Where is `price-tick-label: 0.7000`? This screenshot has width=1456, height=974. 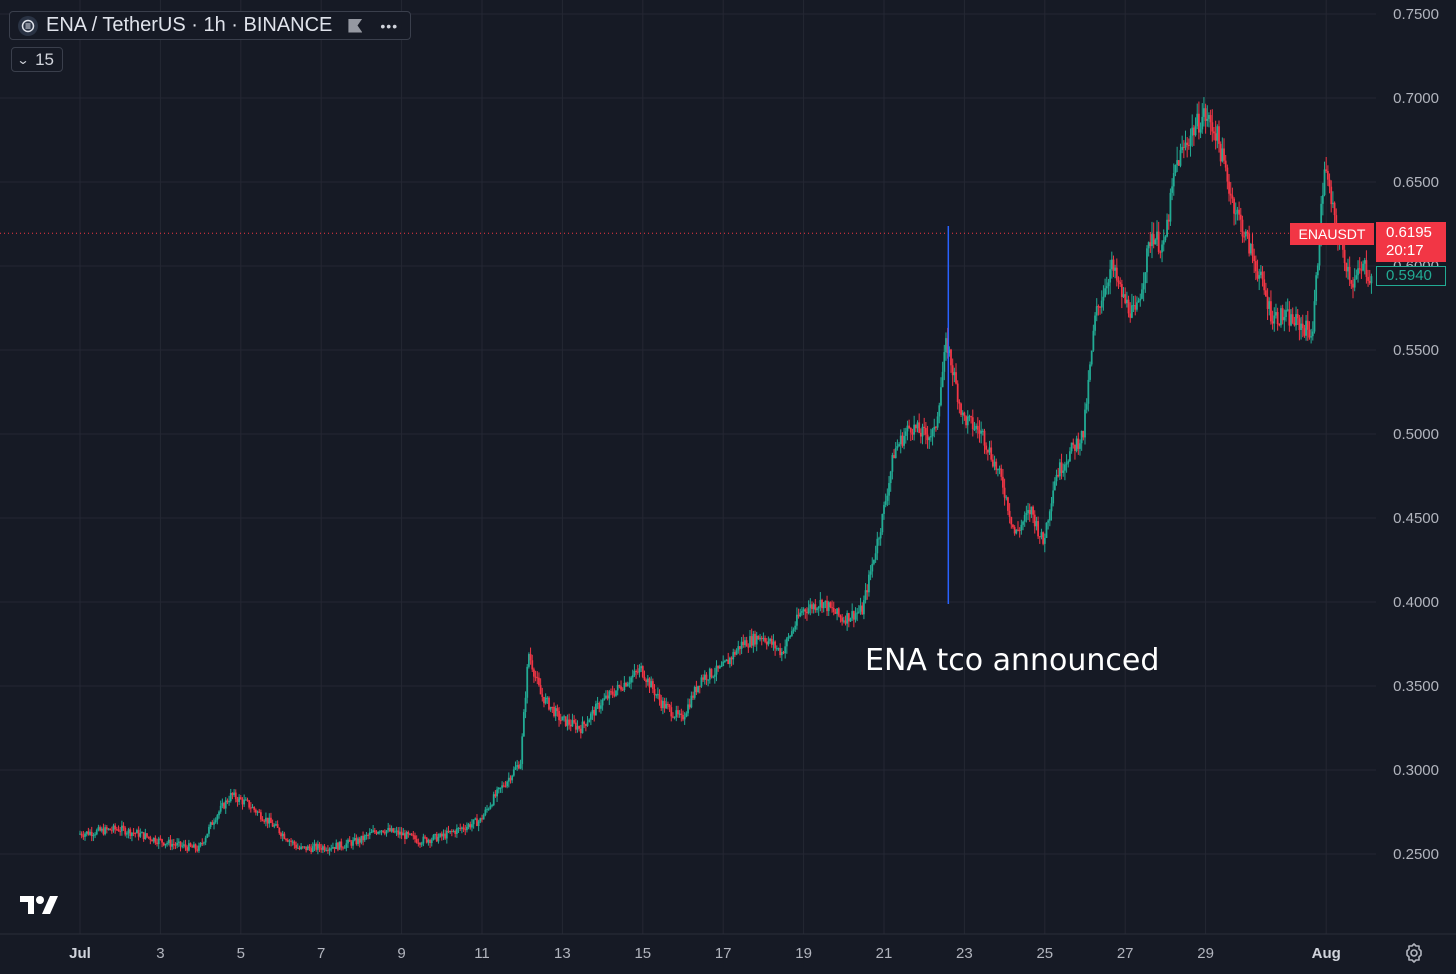
price-tick-label: 0.7000 is located at coordinates (1416, 98).